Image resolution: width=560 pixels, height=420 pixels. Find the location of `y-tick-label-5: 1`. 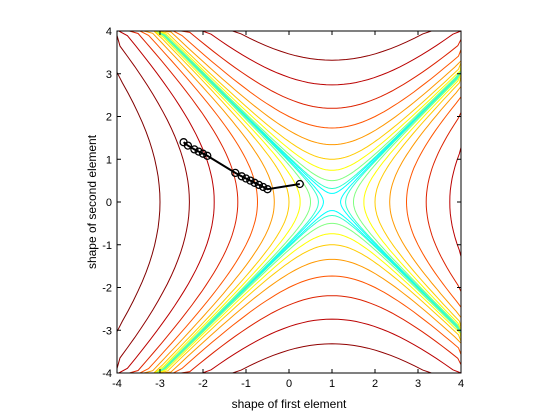

y-tick-label-5: 1 is located at coordinates (109, 160).